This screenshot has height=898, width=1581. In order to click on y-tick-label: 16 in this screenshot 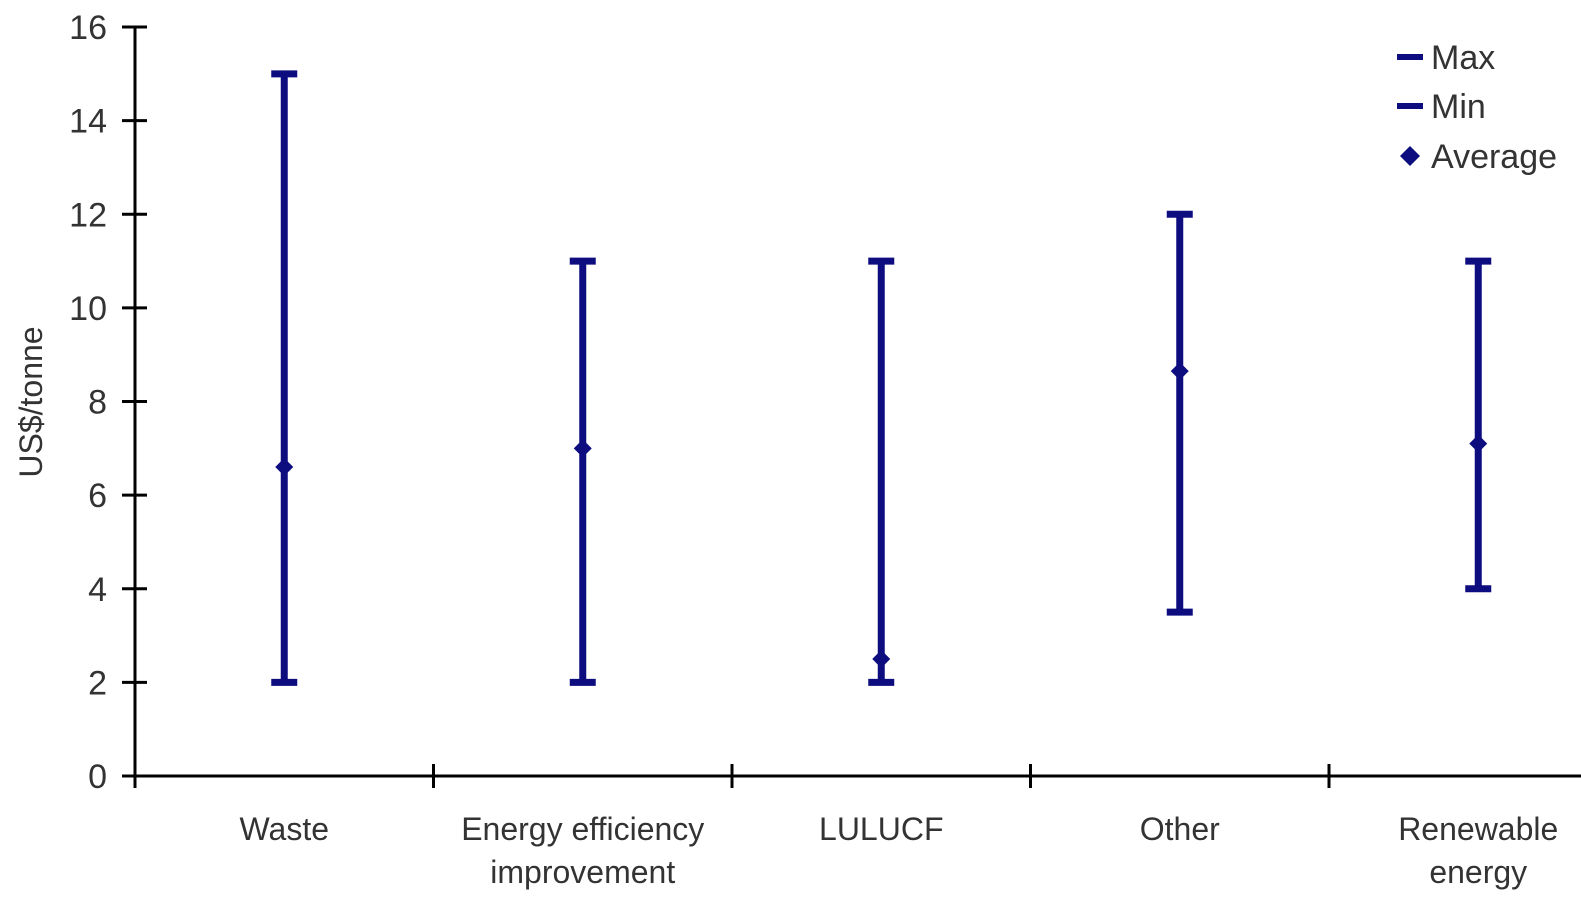, I will do `click(88, 28)`.